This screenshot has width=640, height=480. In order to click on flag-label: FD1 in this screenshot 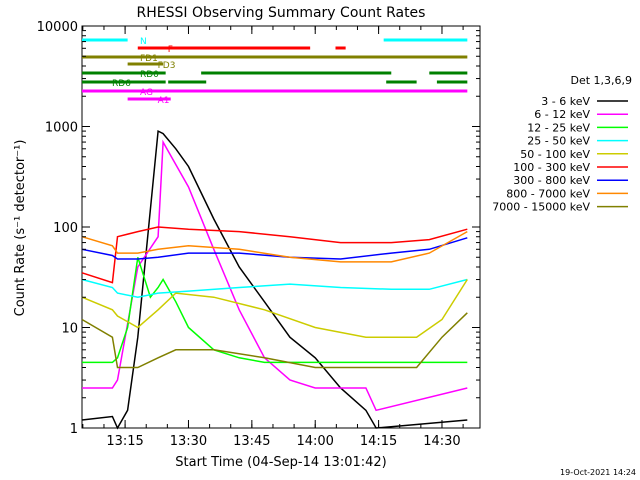, I will do `click(149, 59)`.